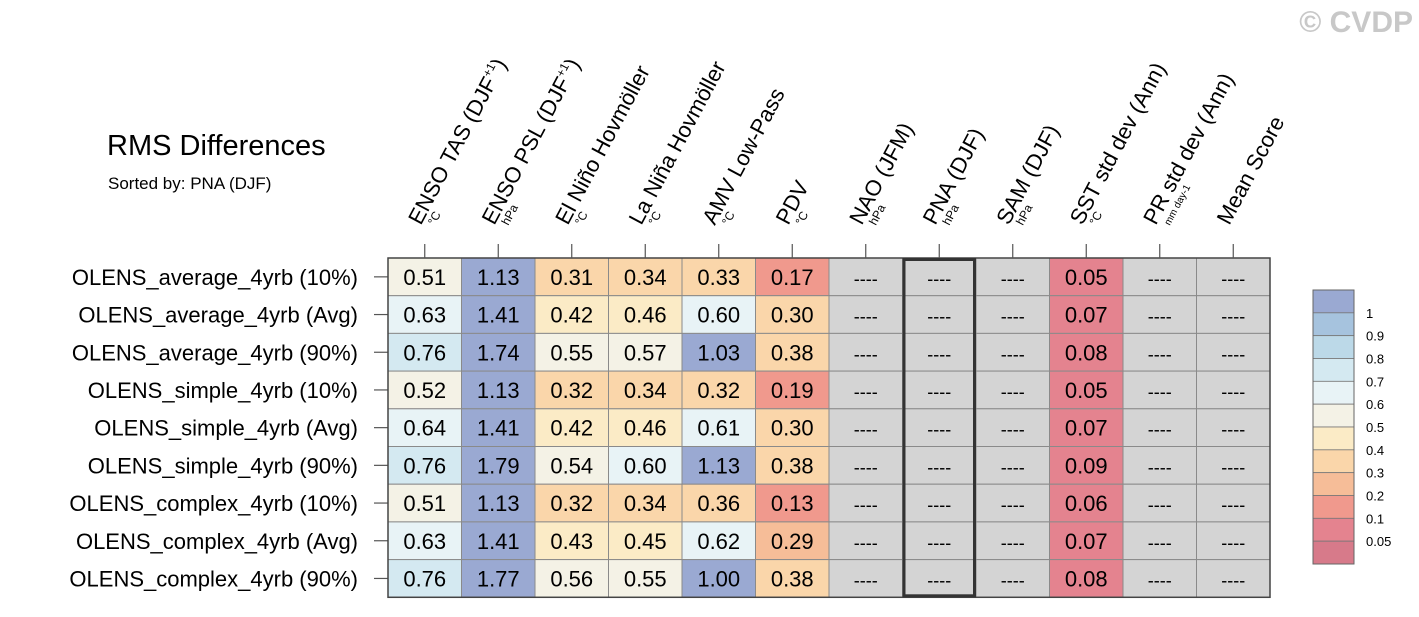 This screenshot has height=617, width=1419. I want to click on cell-value: 0.13, so click(792, 503).